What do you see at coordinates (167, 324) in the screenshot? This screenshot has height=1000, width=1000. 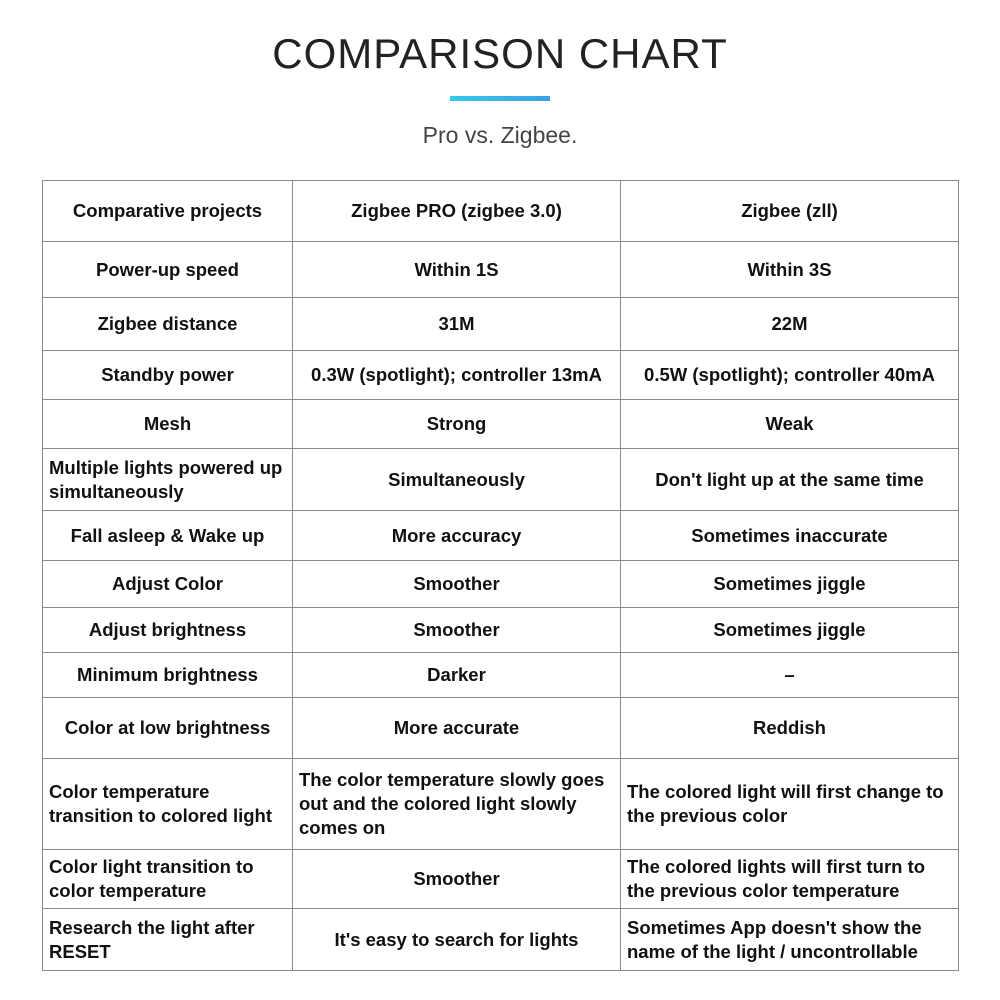 I see `table-cell: Zigbee distance` at bounding box center [167, 324].